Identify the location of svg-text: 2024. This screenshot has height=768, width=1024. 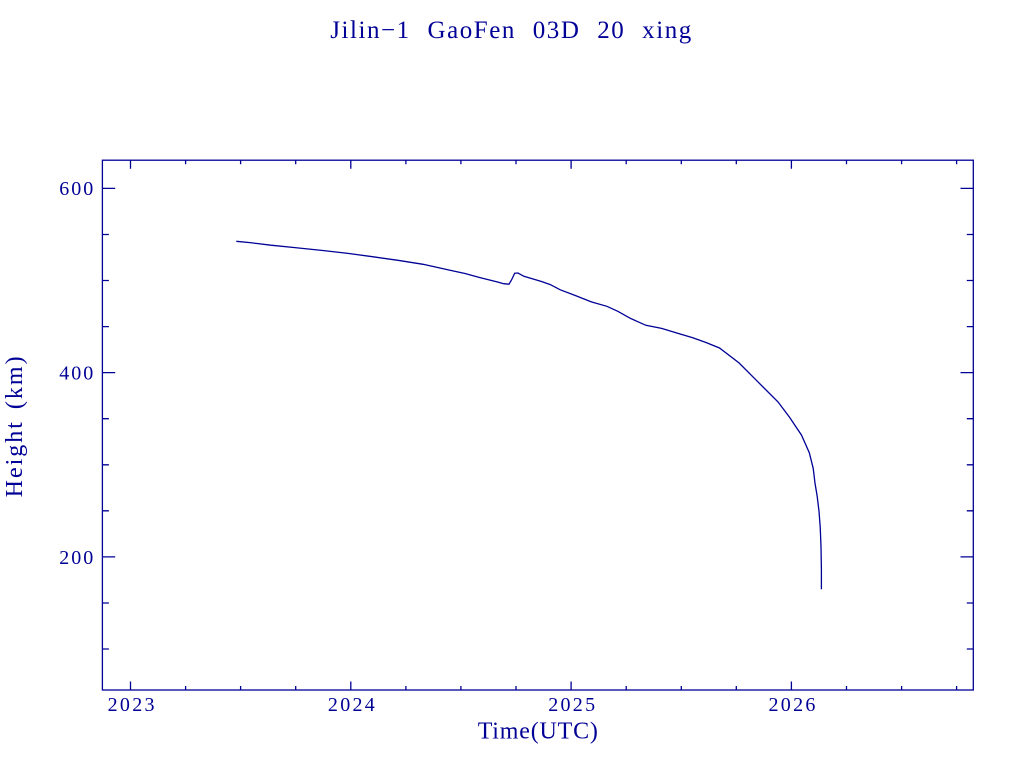
(352, 705).